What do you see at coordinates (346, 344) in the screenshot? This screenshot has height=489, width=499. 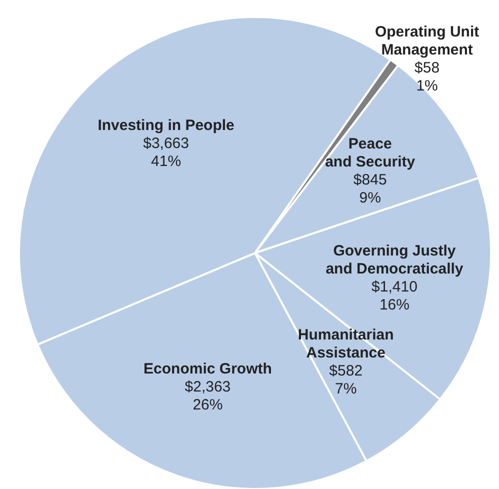 I see `slice-label: Humanitarian Assistance` at bounding box center [346, 344].